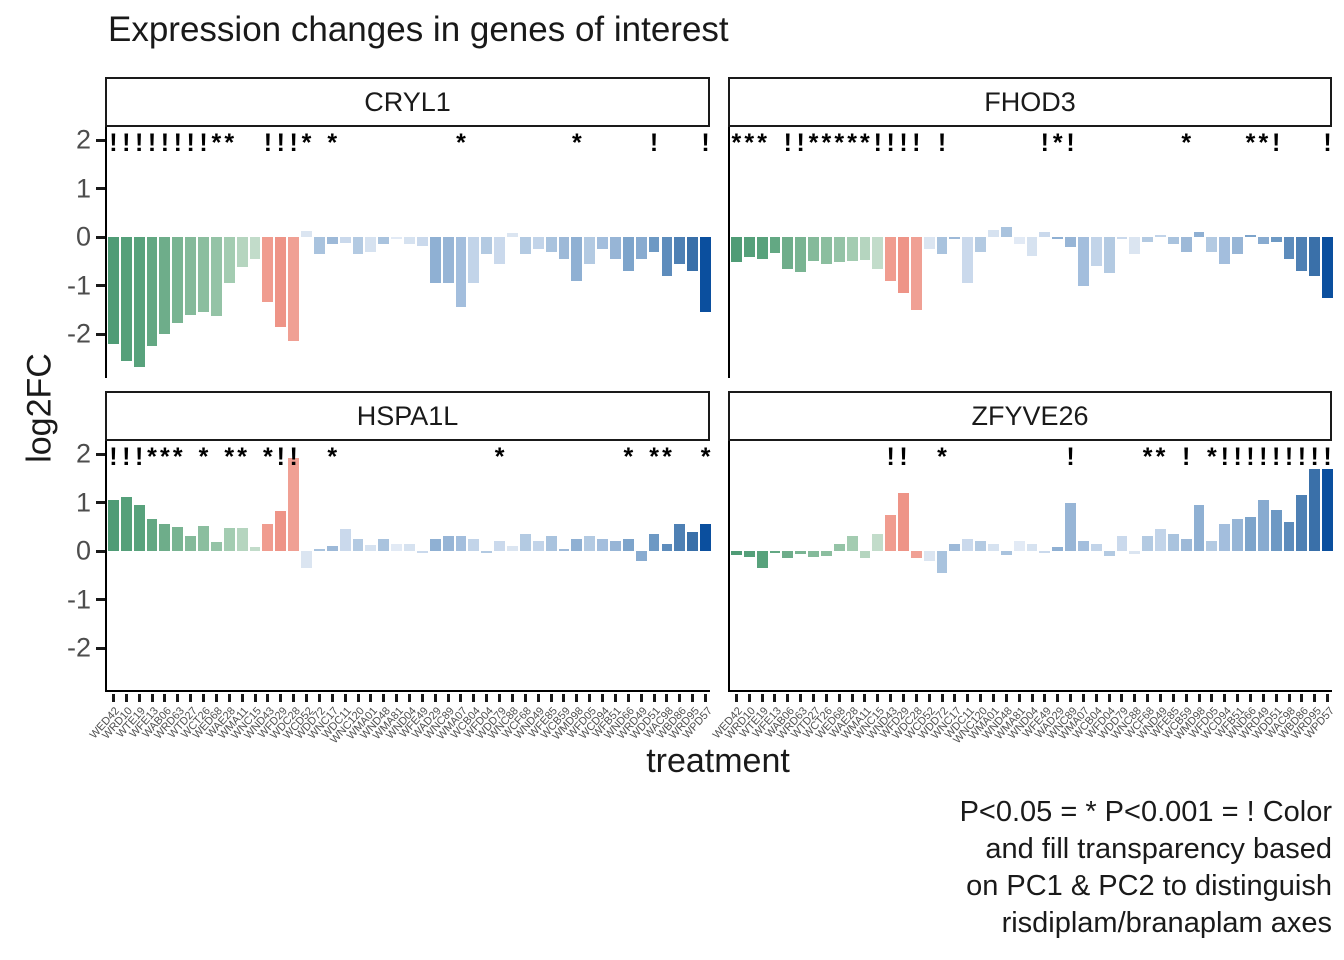  What do you see at coordinates (577, 544) in the screenshot?
I see `bar-HSPA1L-WMD98` at bounding box center [577, 544].